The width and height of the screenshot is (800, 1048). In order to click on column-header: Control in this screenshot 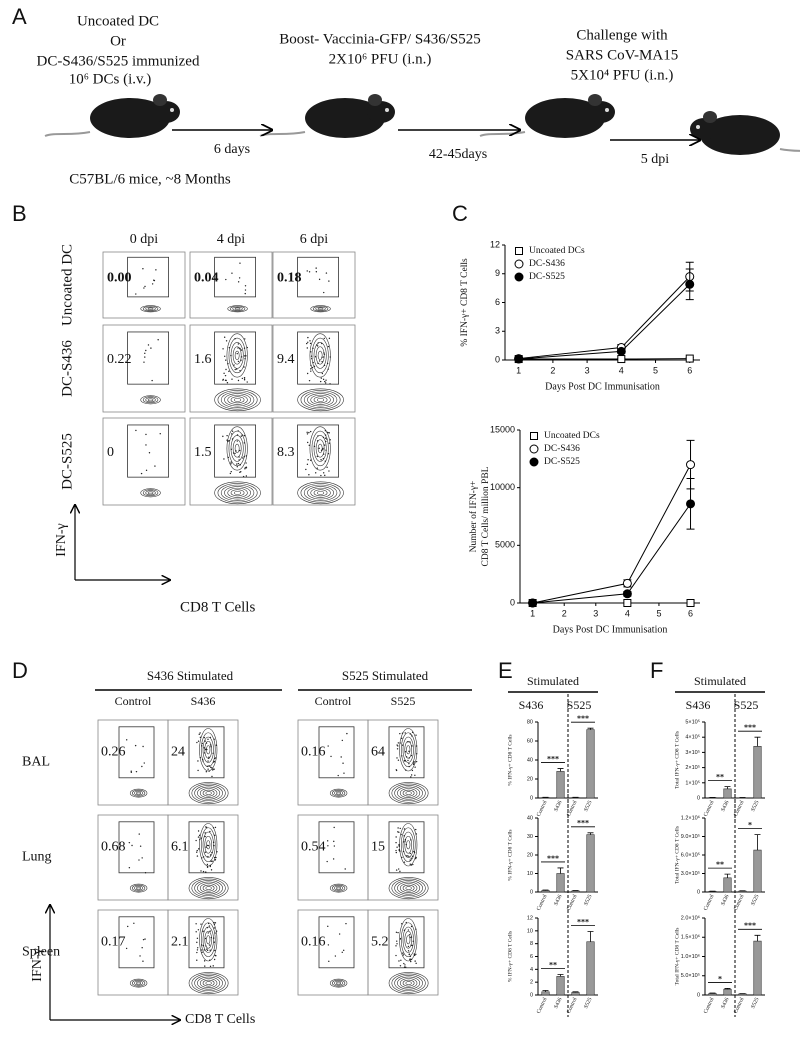, I will do `click(133, 701)`.